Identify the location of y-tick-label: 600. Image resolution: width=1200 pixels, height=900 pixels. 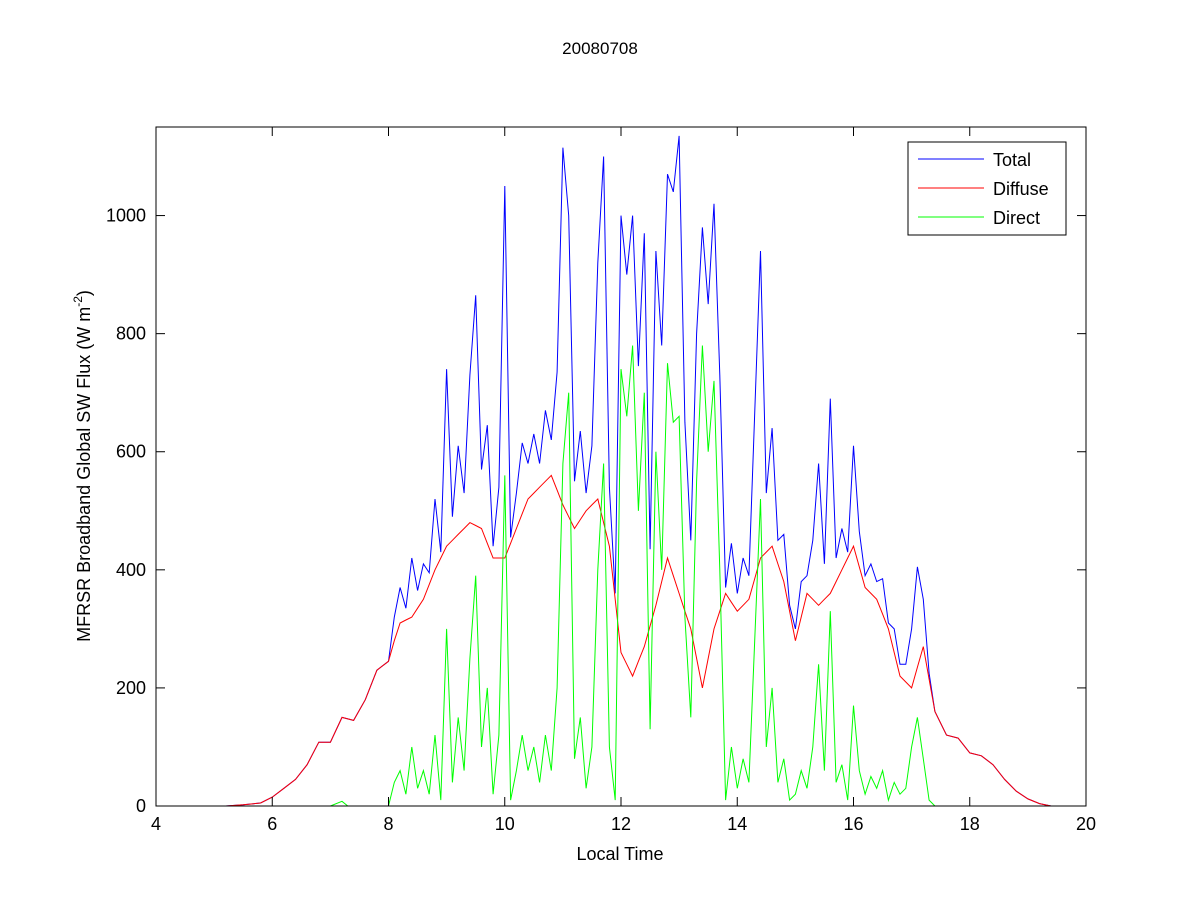
(131, 452).